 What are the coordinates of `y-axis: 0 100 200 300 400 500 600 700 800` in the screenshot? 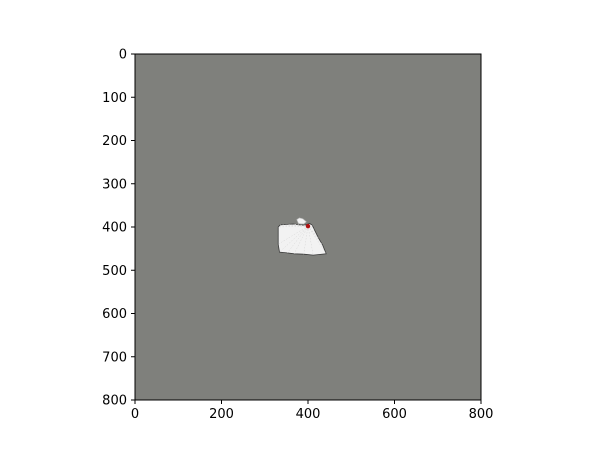 It's located at (118, 228).